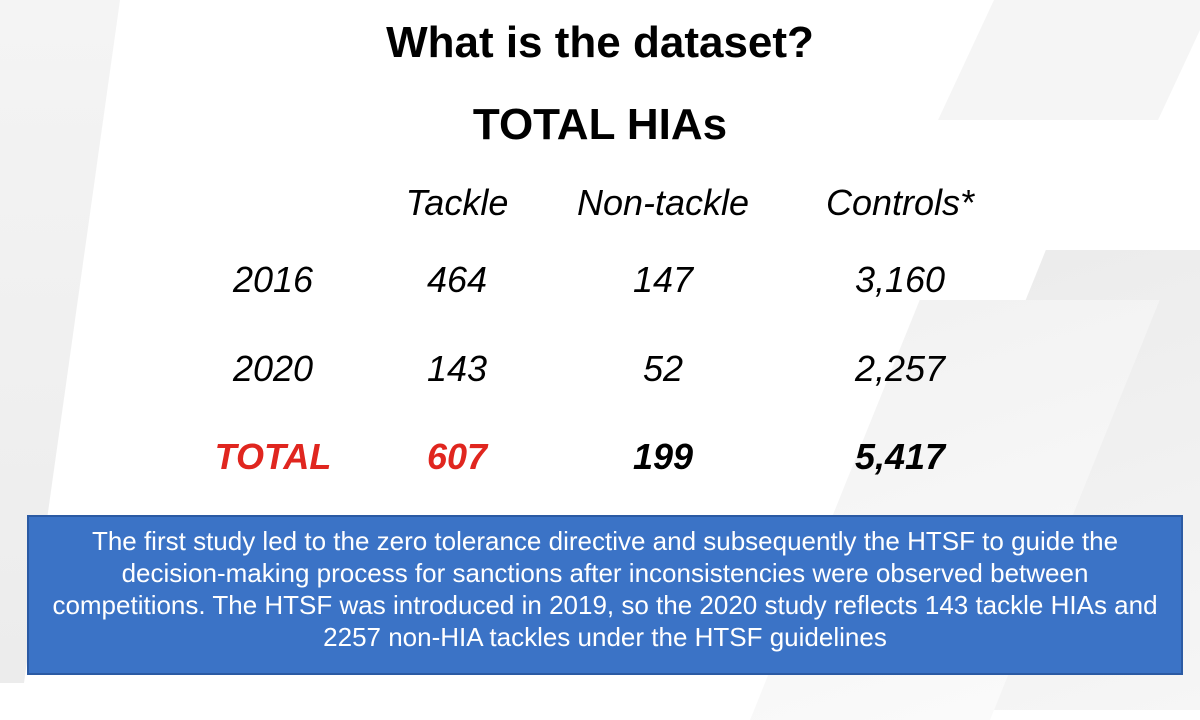 The image size is (1200, 720). I want to click on cell-total-tackle: 607, so click(457, 456).